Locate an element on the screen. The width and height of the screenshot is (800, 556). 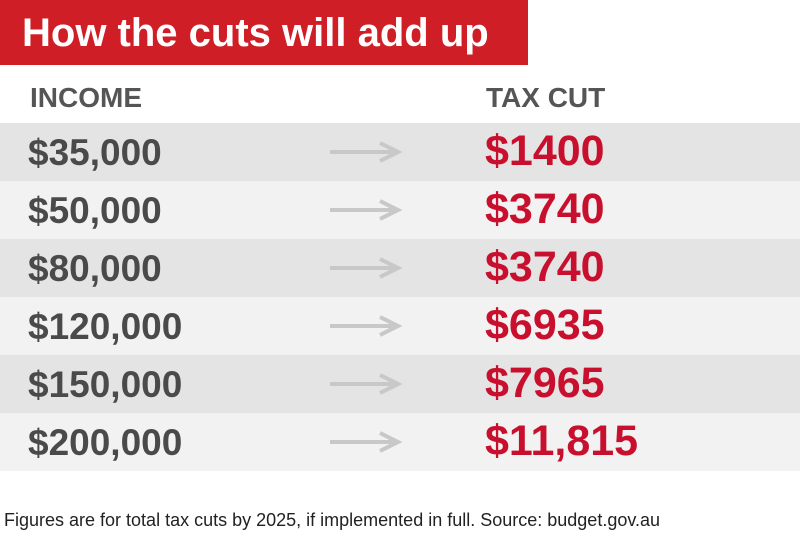
income-cell: $120,000 is located at coordinates (105, 326).